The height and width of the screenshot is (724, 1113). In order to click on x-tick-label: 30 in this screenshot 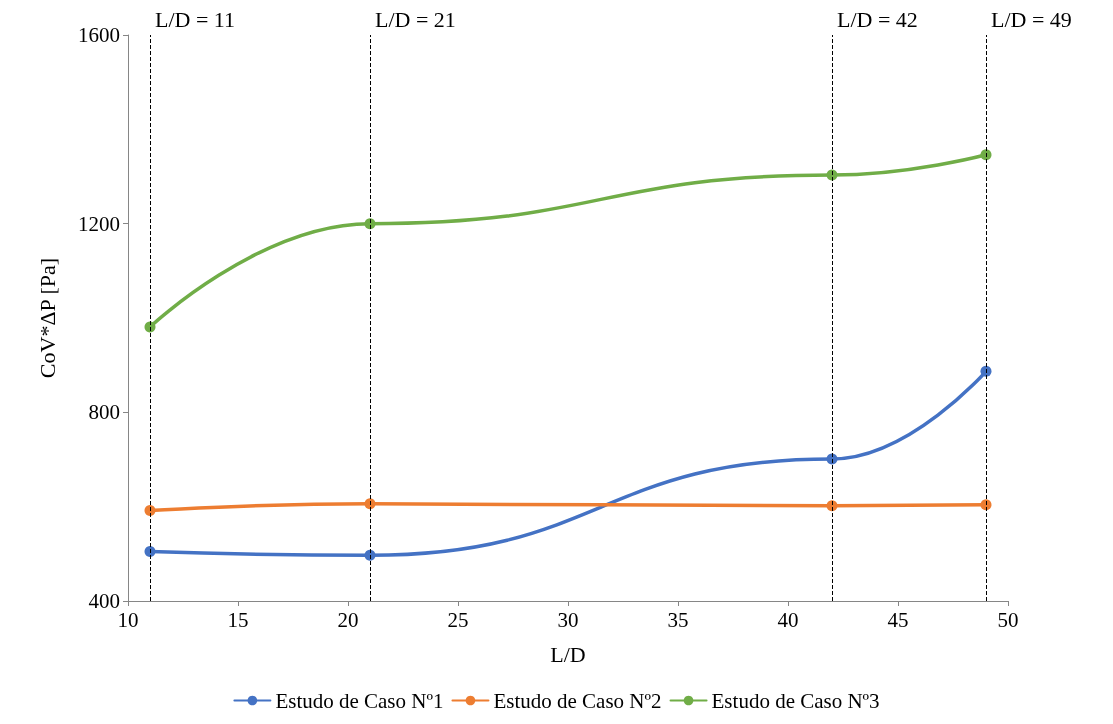, I will do `click(568, 619)`.